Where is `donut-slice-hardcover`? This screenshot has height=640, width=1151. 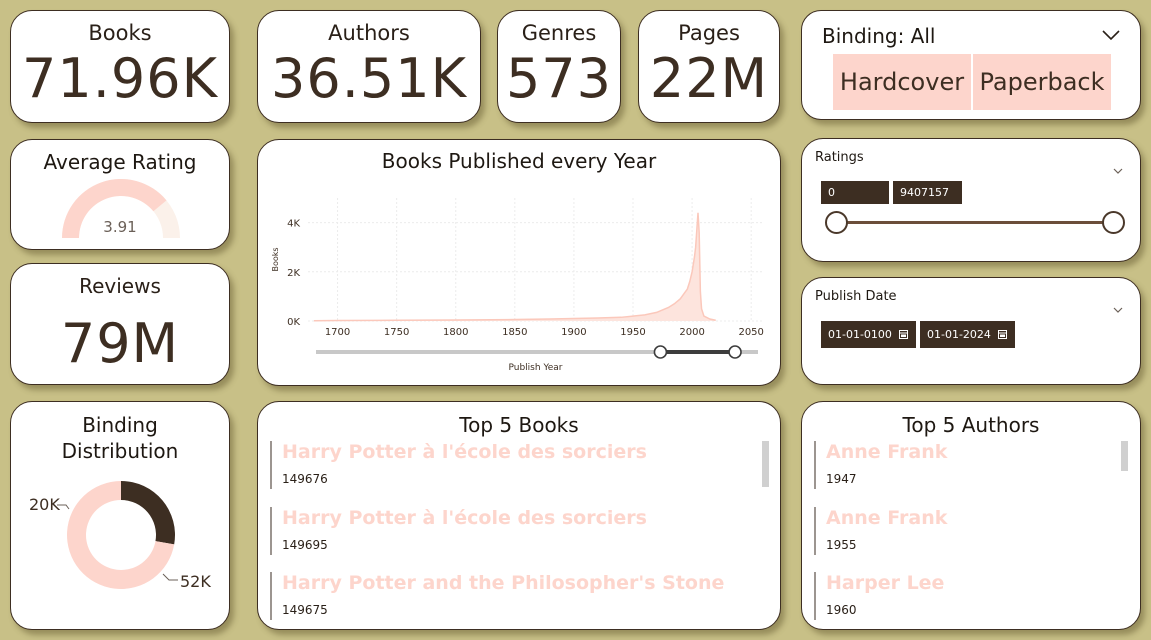 donut-slice-hardcover is located at coordinates (148, 513).